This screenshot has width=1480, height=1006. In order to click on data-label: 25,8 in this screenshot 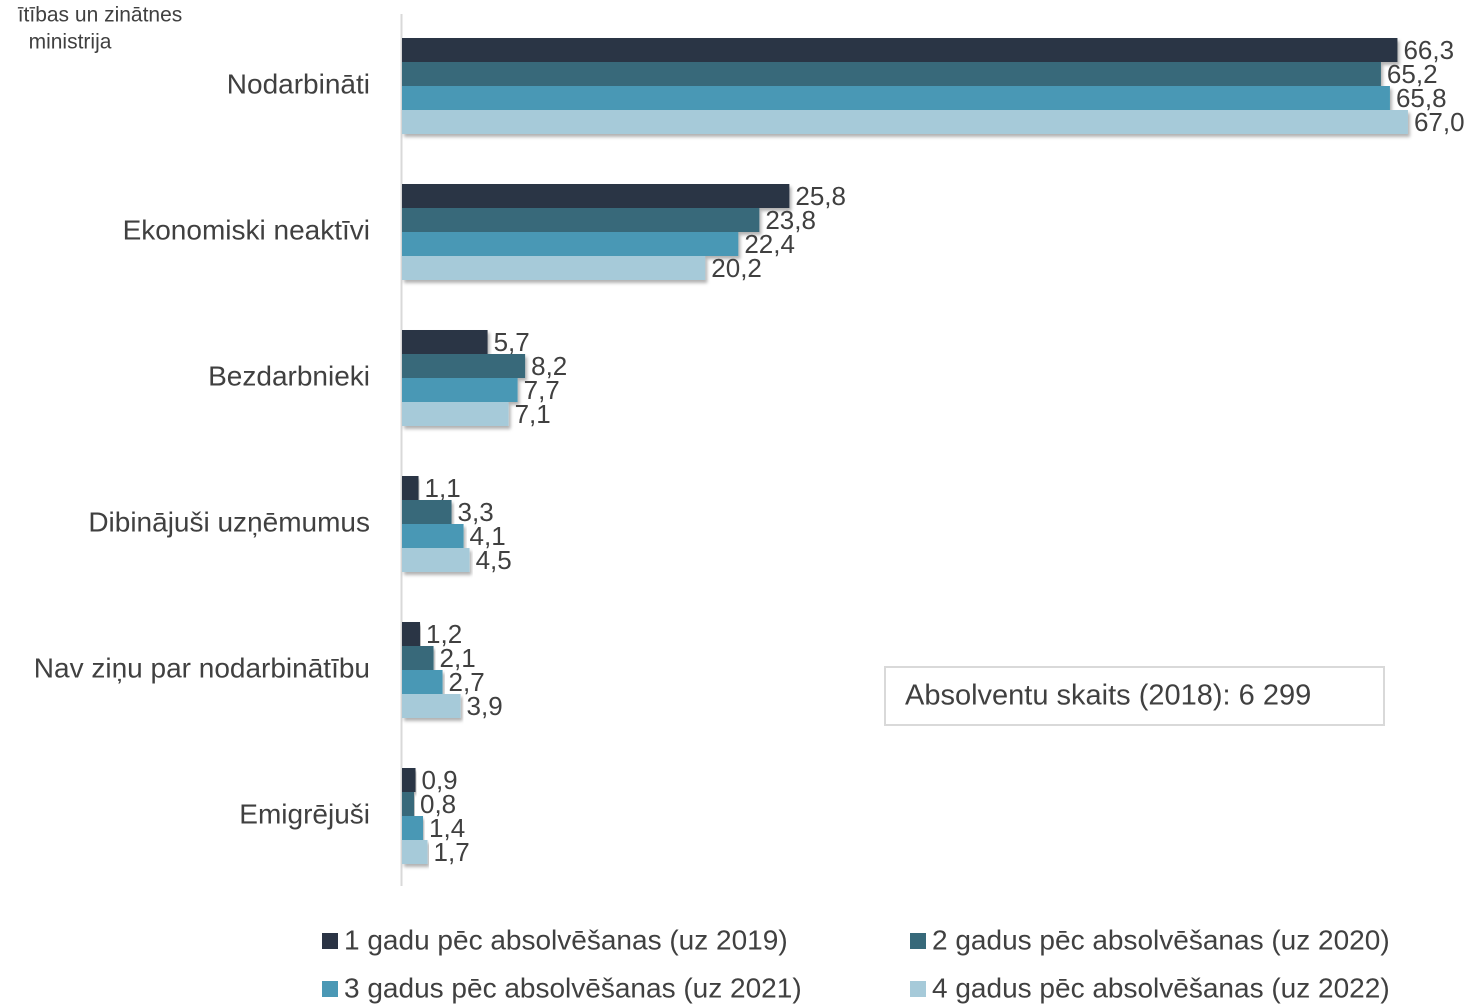, I will do `click(820, 196)`.